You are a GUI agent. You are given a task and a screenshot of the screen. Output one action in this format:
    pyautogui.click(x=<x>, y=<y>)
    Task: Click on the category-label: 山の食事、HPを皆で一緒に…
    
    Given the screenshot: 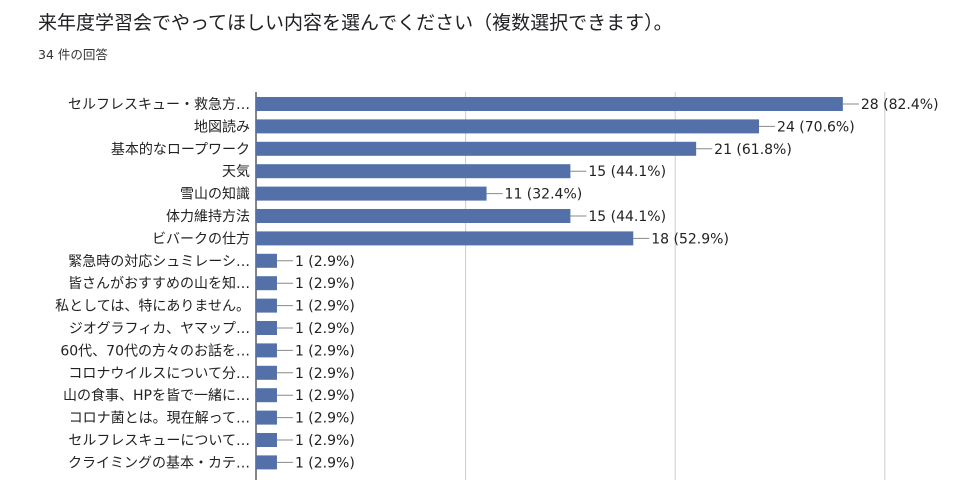 What is the action you would take?
    pyautogui.click(x=156, y=395)
    